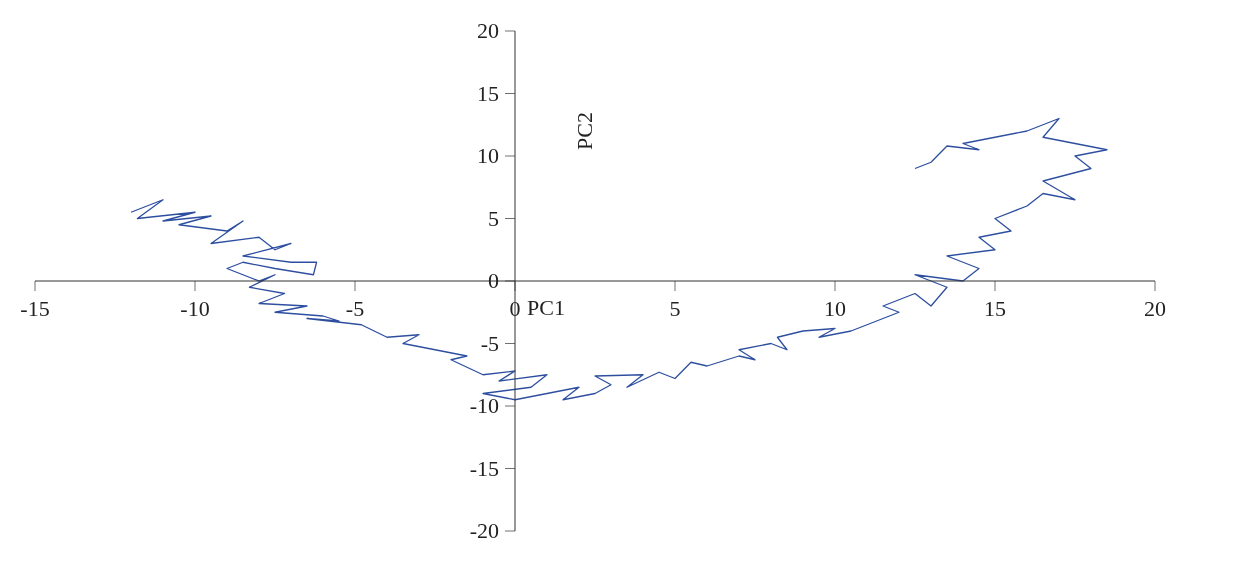  I want to click on y-tick-label: -10, so click(484, 405).